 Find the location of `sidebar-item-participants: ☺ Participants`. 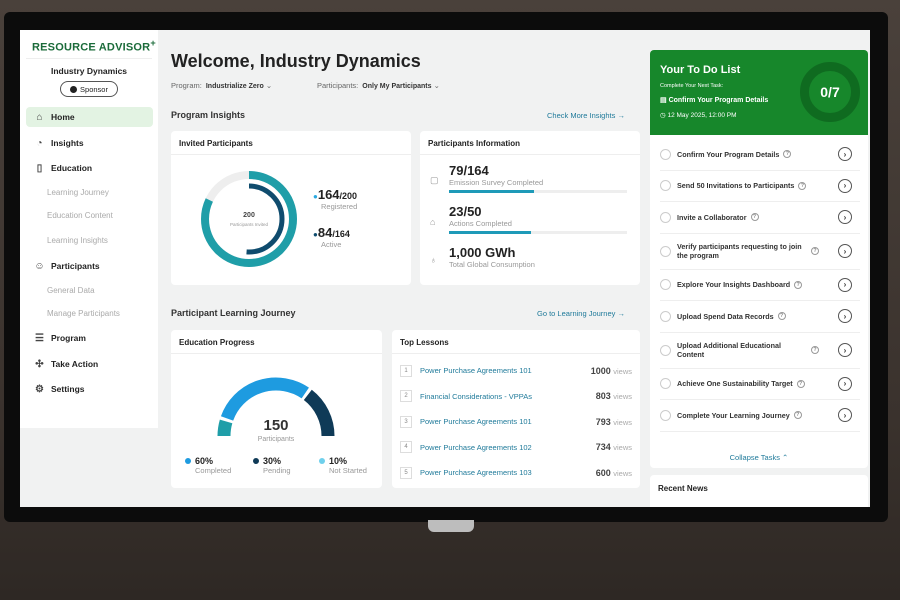

sidebar-item-participants: ☺ Participants is located at coordinates (89, 266).